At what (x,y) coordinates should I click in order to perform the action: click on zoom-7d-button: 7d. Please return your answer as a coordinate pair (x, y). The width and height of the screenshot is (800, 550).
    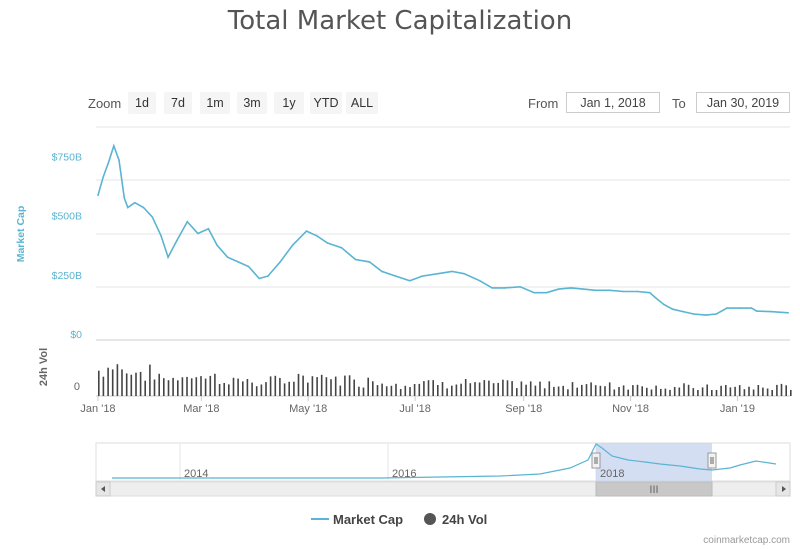
    Looking at the image, I should click on (178, 103).